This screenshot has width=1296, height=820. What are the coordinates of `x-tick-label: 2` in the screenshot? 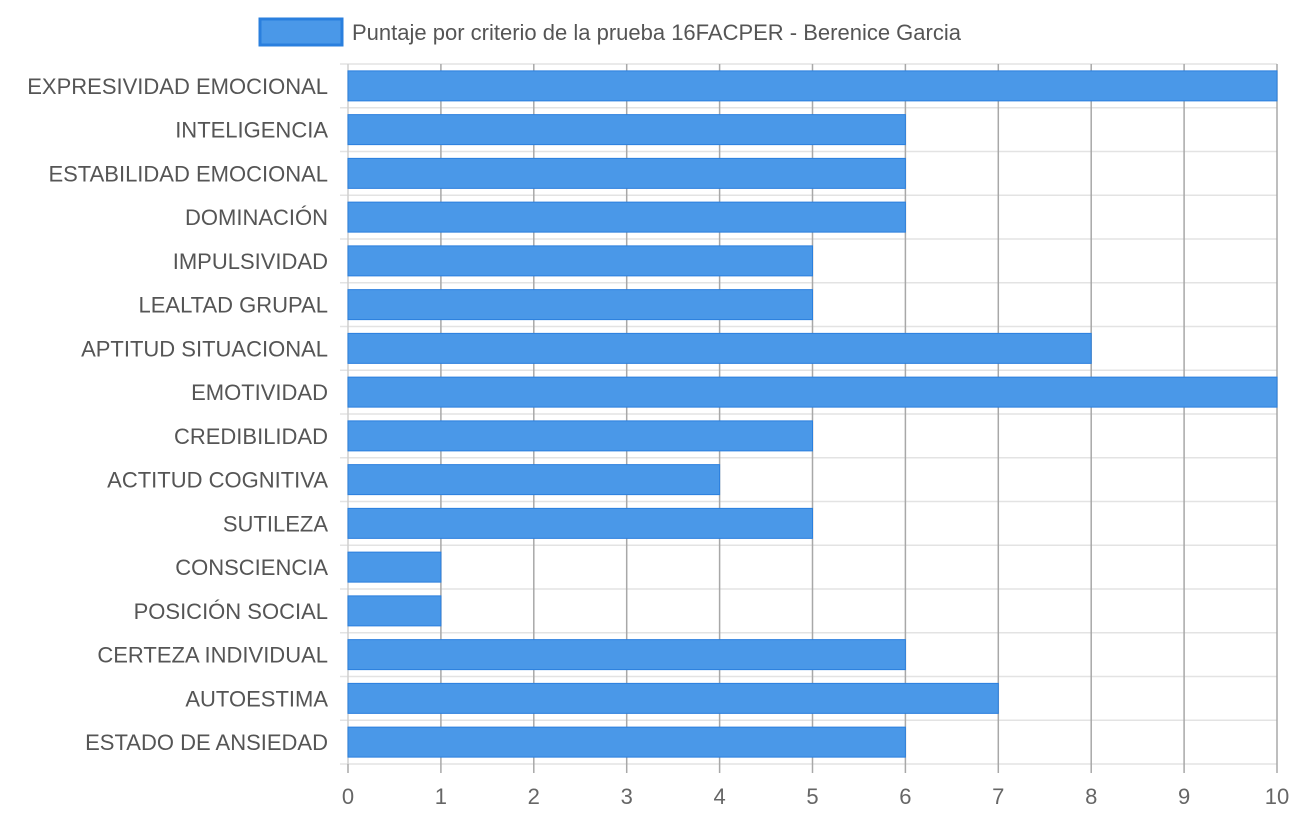 It's located at (534, 796).